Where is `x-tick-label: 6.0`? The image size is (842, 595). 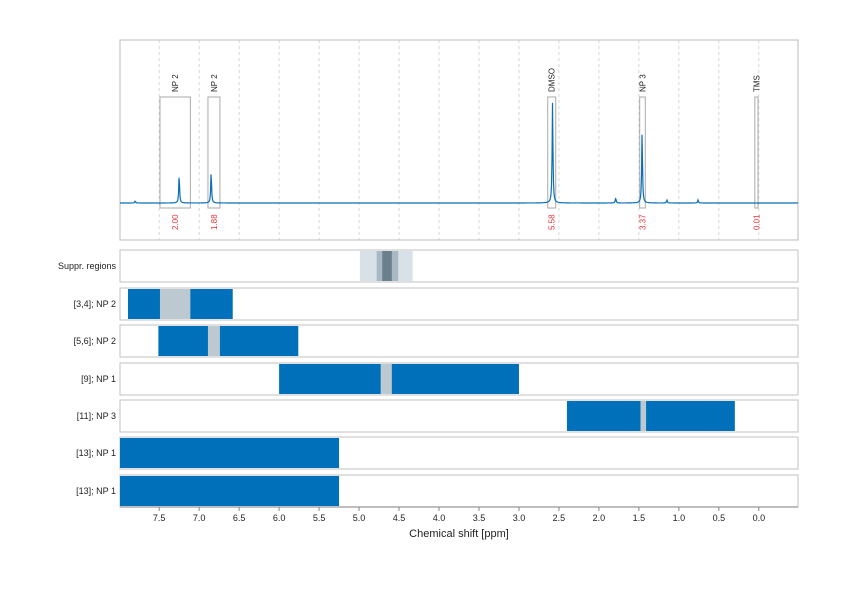
x-tick-label: 6.0 is located at coordinates (279, 518).